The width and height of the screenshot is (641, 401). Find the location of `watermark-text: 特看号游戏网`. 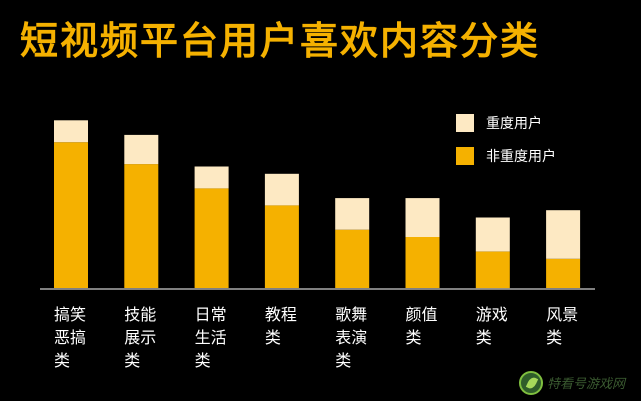

watermark-text: 特看号游戏网 is located at coordinates (586, 384).